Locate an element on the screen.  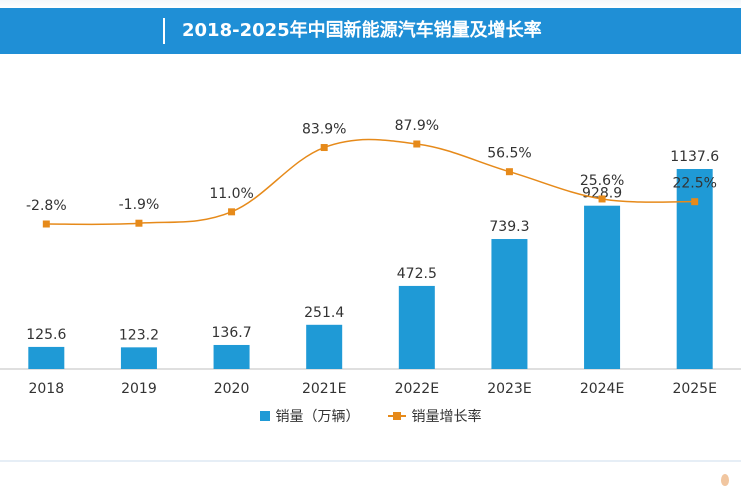
legend-item-growth: 销量增长率 is located at coordinates (434, 416).